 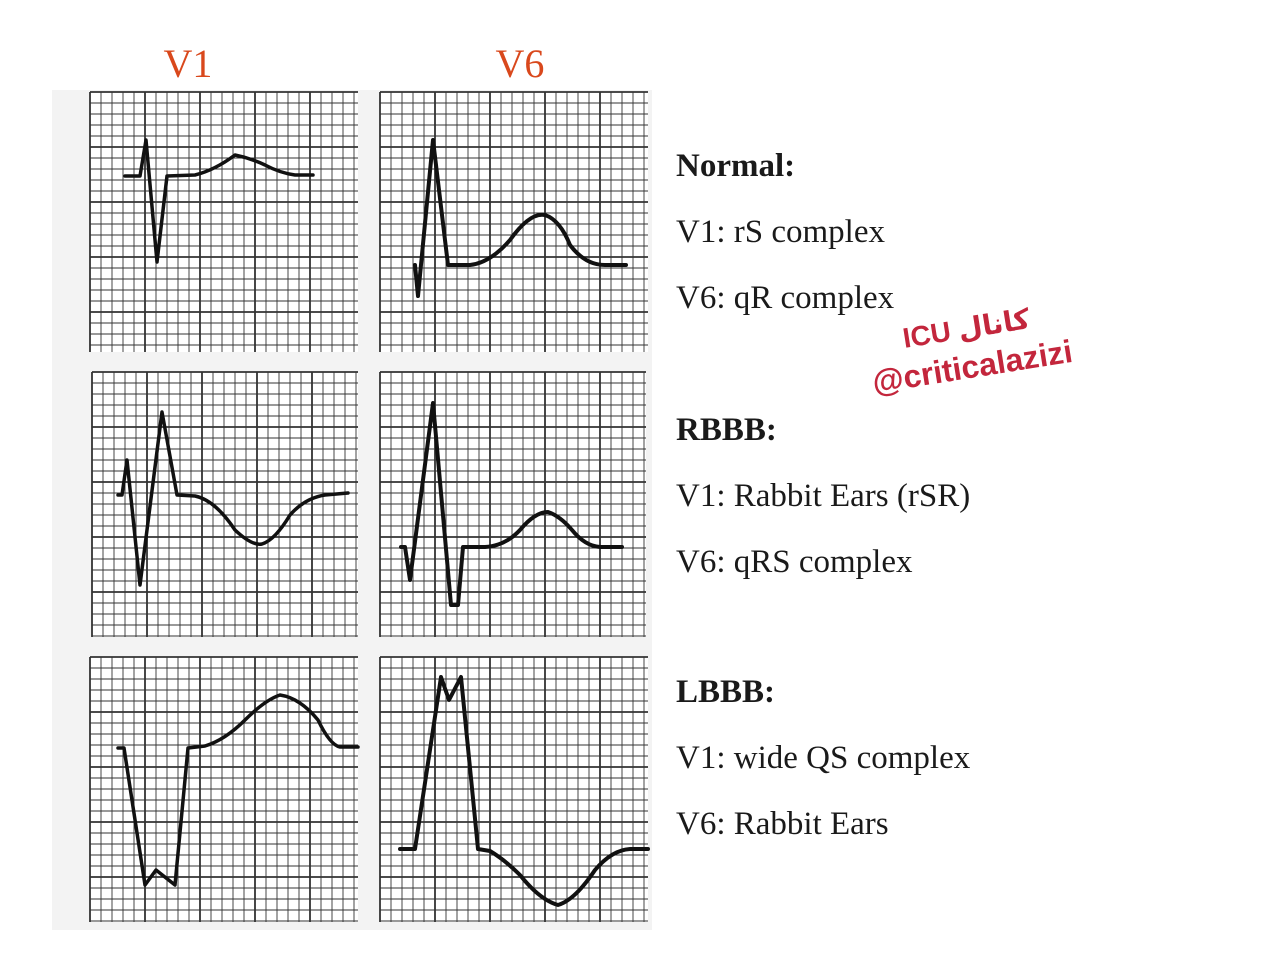 I want to click on lbbb-v1-trace, so click(x=238, y=790).